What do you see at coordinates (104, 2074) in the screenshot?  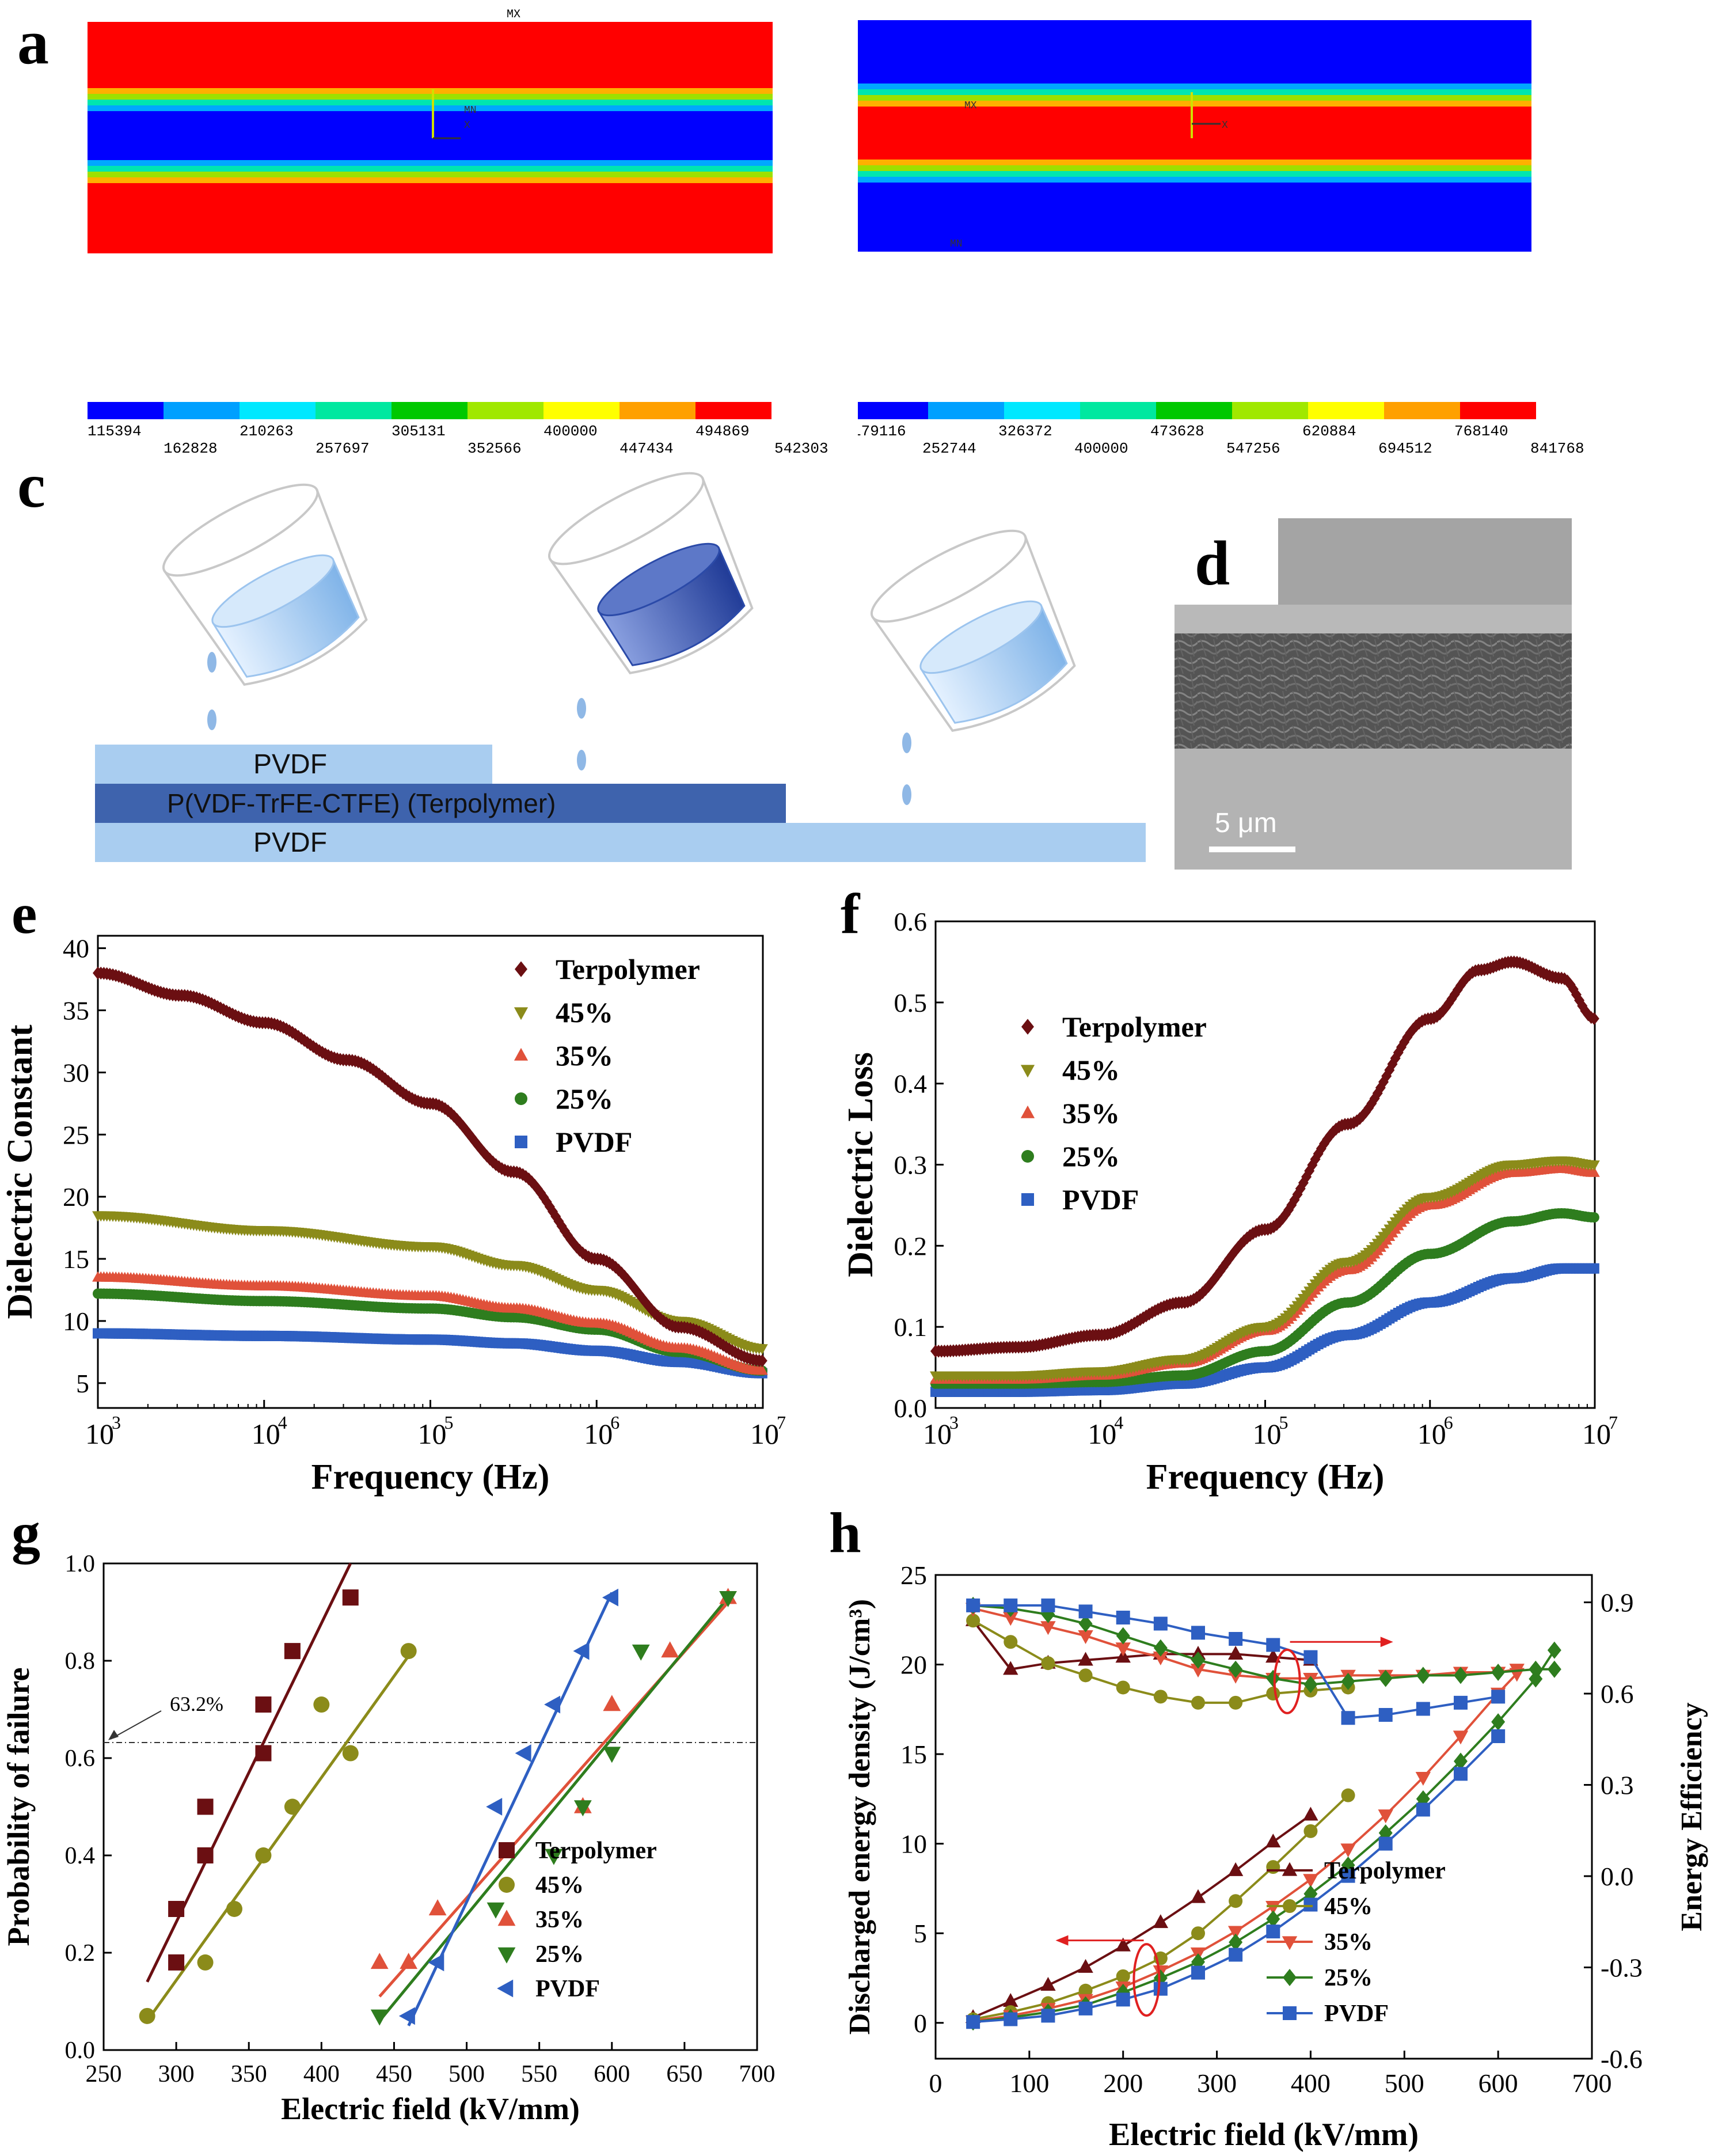 I see `x-tick-label-g: 250` at bounding box center [104, 2074].